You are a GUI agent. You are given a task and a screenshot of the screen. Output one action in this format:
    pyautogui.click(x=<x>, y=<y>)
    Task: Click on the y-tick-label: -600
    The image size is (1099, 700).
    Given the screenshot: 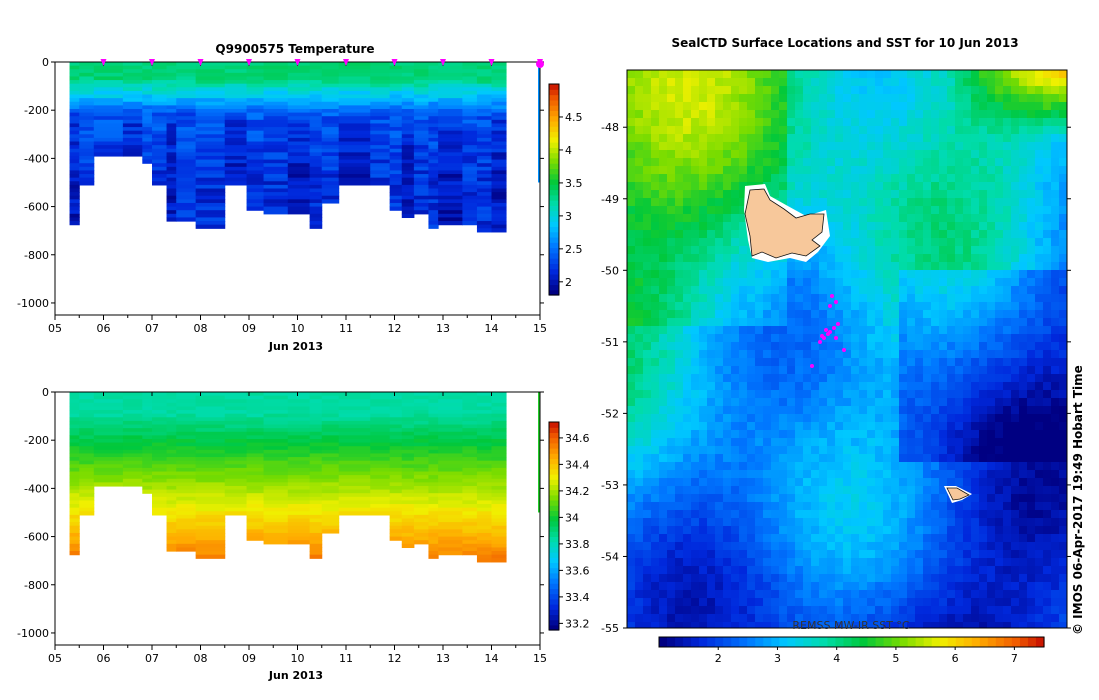 What is the action you would take?
    pyautogui.click(x=36, y=537)
    